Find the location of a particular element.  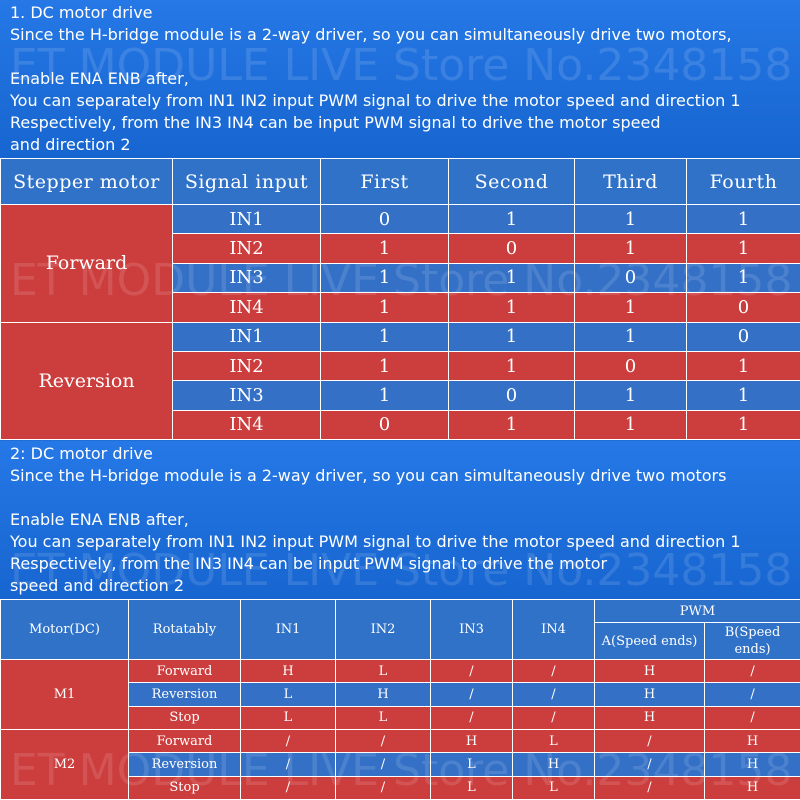

header-rotatably: Rotatably is located at coordinates (184, 629).